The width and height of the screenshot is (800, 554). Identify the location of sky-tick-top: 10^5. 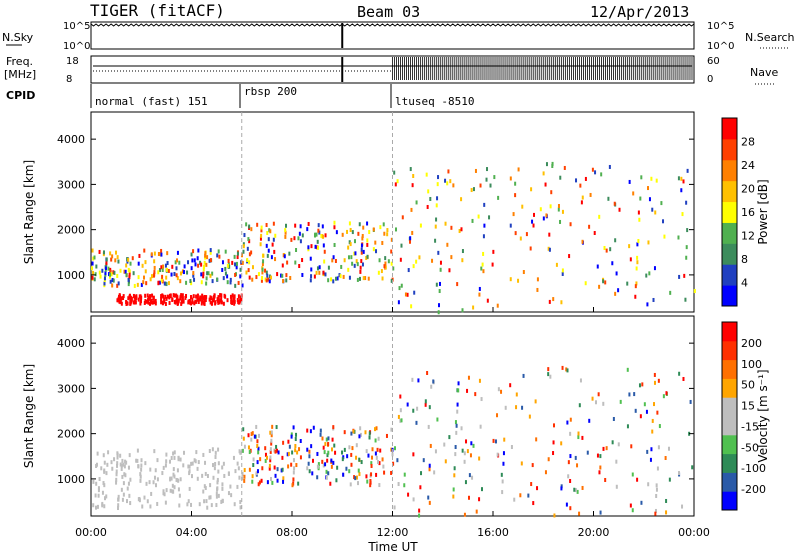
(76, 26).